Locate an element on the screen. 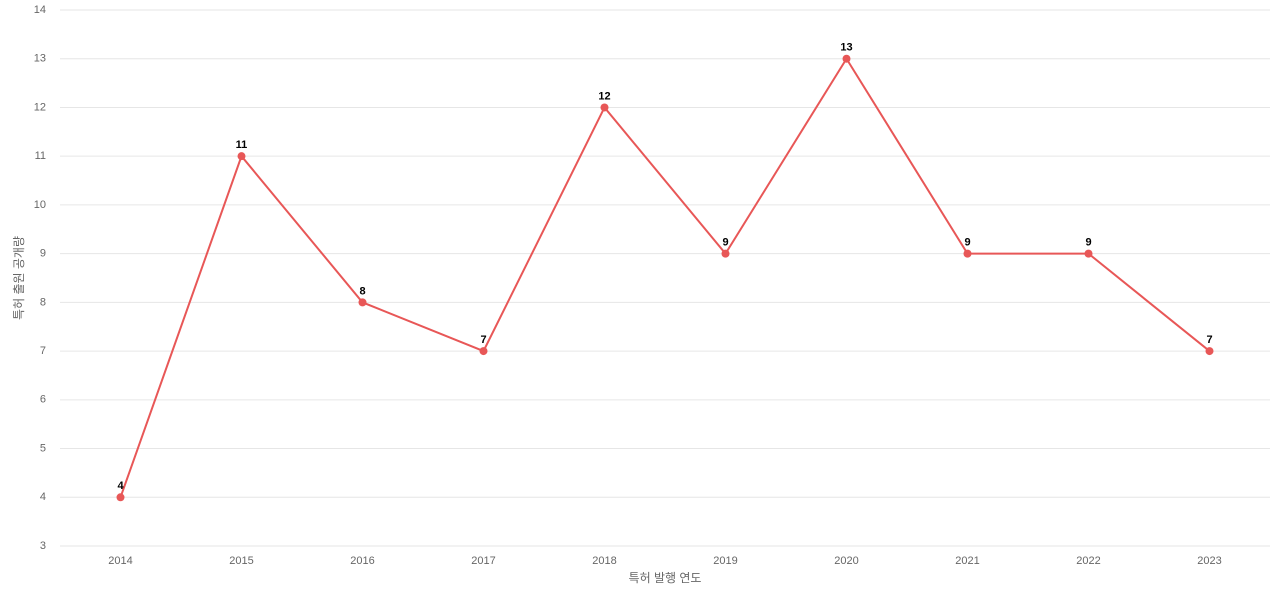  x-tick-label: 2015 is located at coordinates (241, 561).